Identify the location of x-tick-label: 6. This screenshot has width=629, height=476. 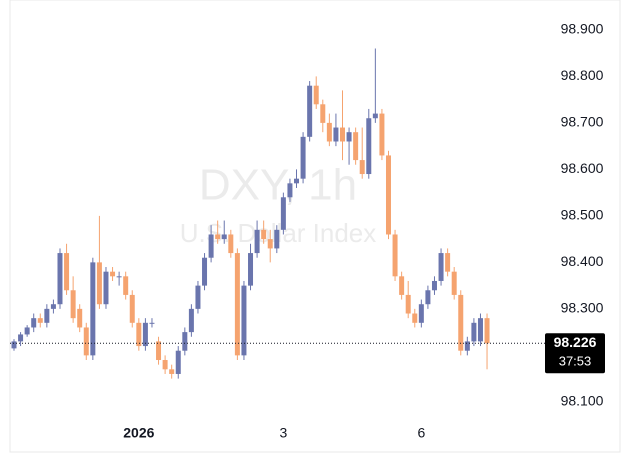
(421, 433).